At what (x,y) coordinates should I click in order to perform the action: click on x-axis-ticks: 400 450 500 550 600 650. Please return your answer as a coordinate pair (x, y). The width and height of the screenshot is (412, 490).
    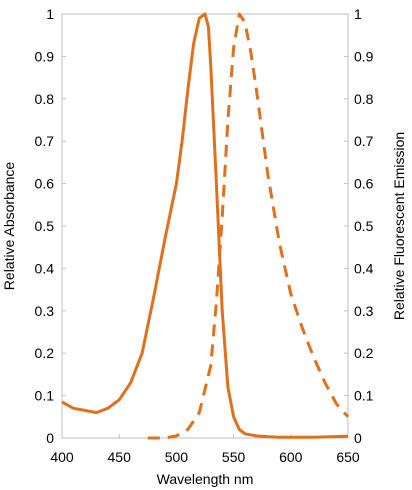
    Looking at the image, I should click on (205, 449).